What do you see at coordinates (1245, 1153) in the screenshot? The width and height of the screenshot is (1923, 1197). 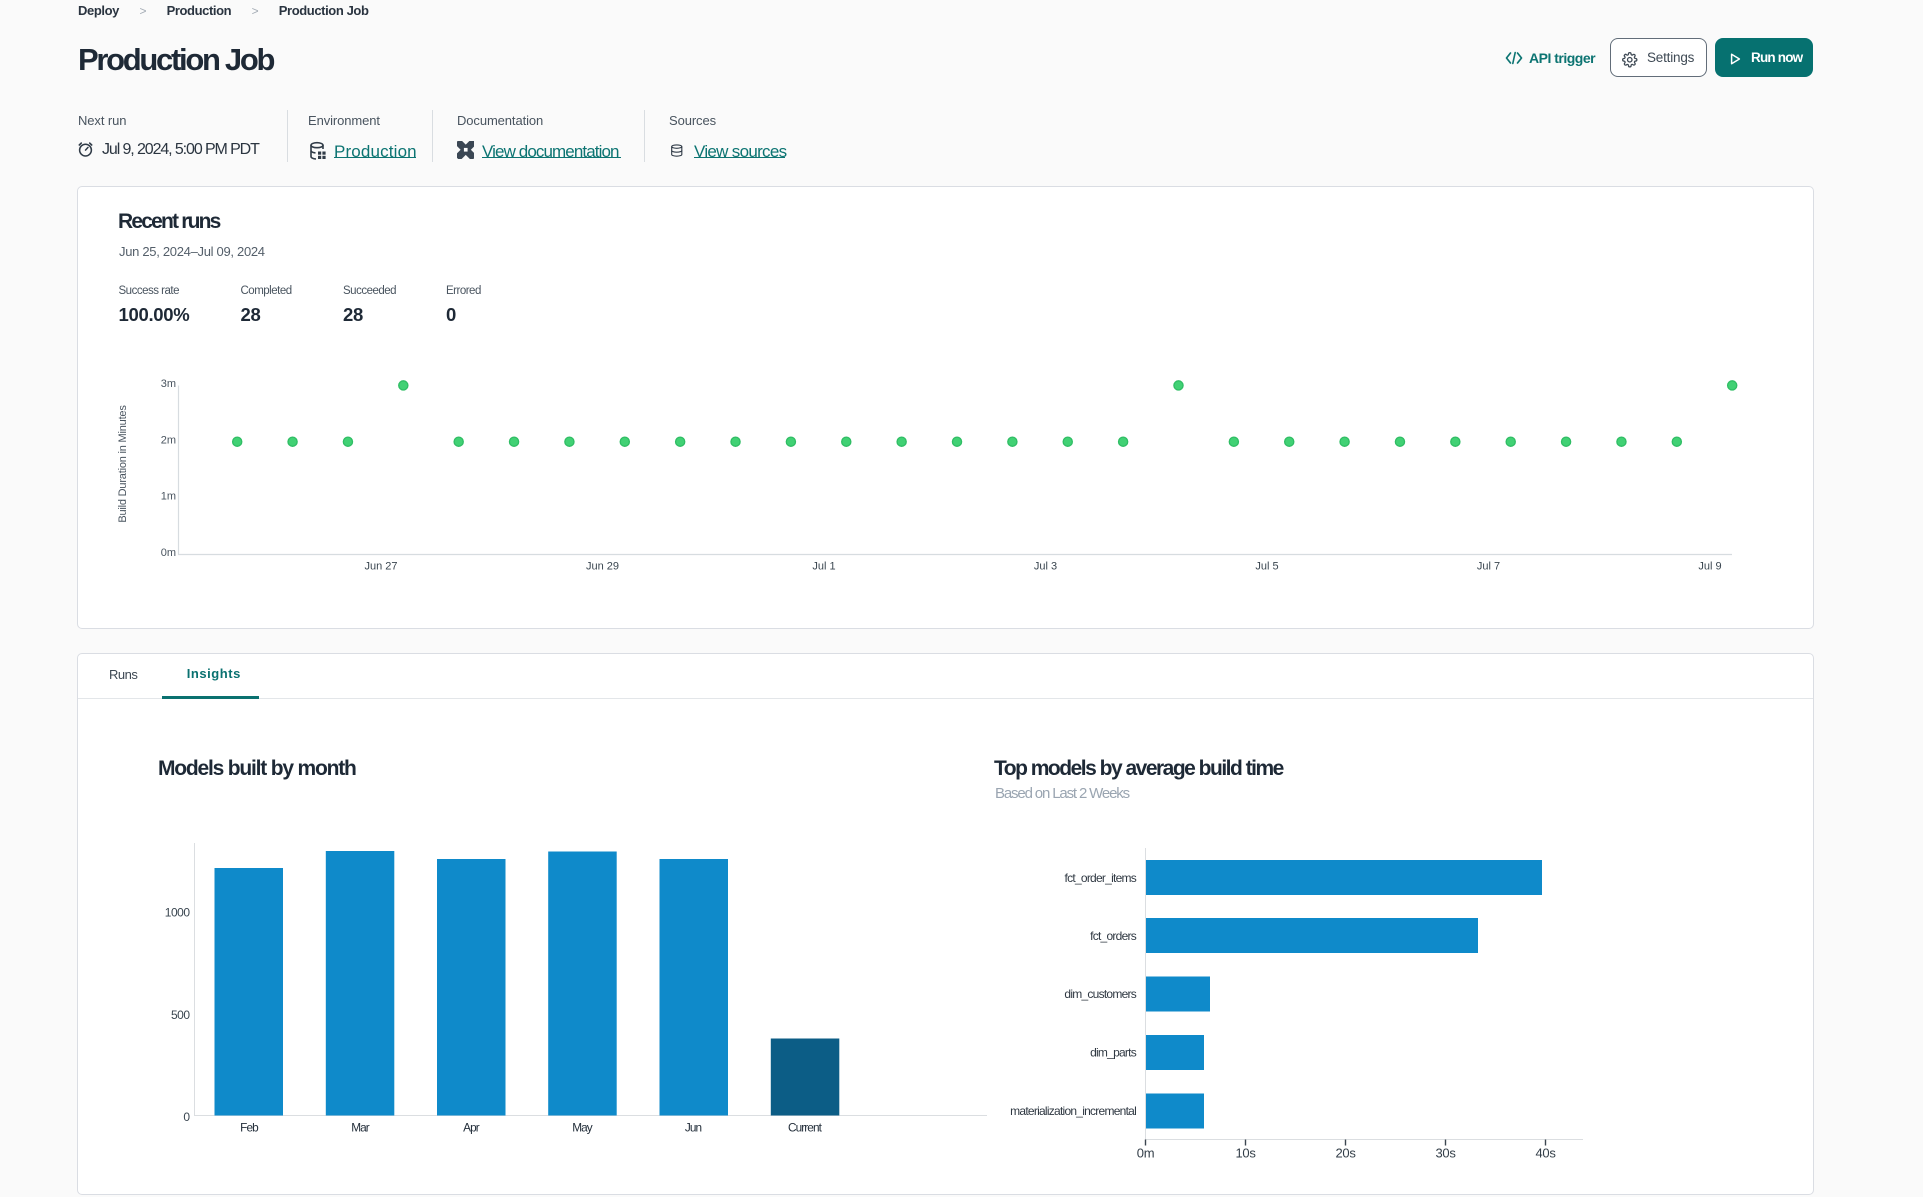 I see `svg-text: 10s` at bounding box center [1245, 1153].